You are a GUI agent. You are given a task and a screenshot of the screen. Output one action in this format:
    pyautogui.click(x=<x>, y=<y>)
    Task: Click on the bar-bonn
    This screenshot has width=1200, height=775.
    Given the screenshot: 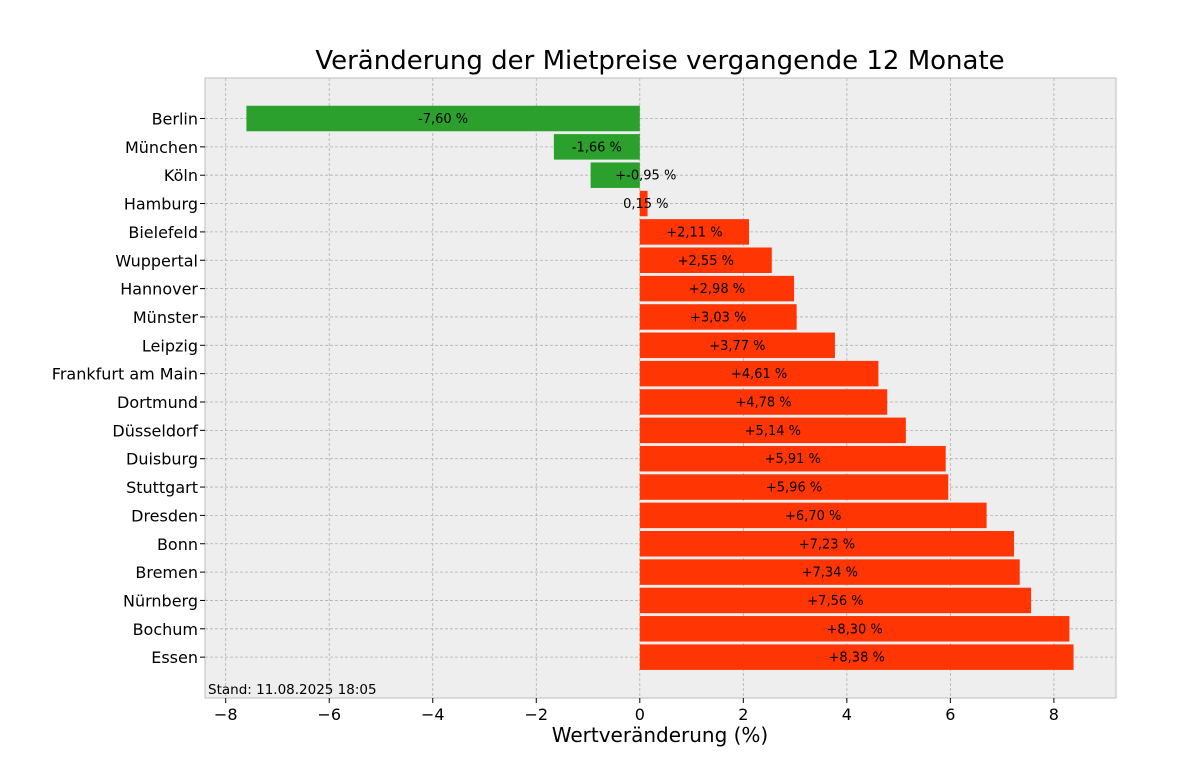 What is the action you would take?
    pyautogui.click(x=827, y=544)
    